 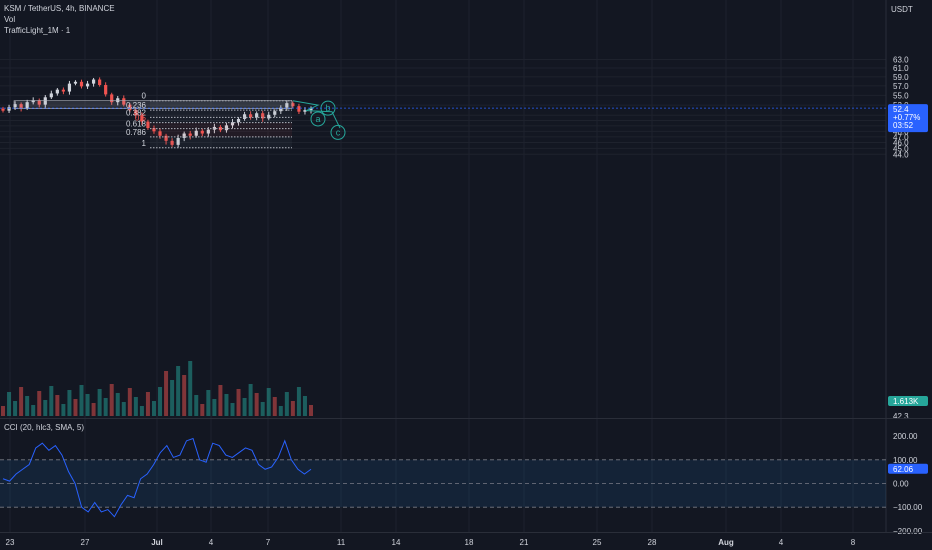 What do you see at coordinates (906, 117) in the screenshot?
I see `last-price-change: +0.77%` at bounding box center [906, 117].